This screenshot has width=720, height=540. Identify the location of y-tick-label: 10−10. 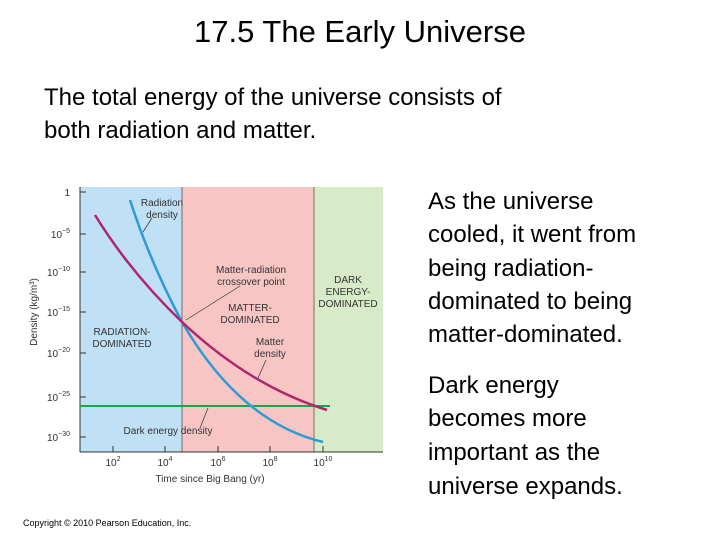
(58, 272).